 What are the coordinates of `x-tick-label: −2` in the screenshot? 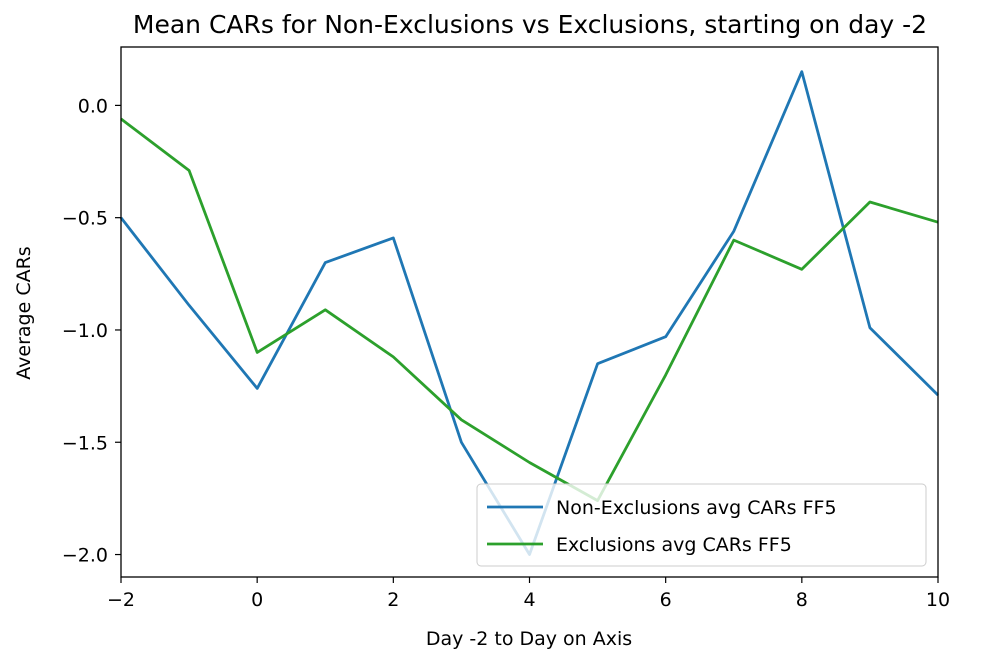 It's located at (121, 600).